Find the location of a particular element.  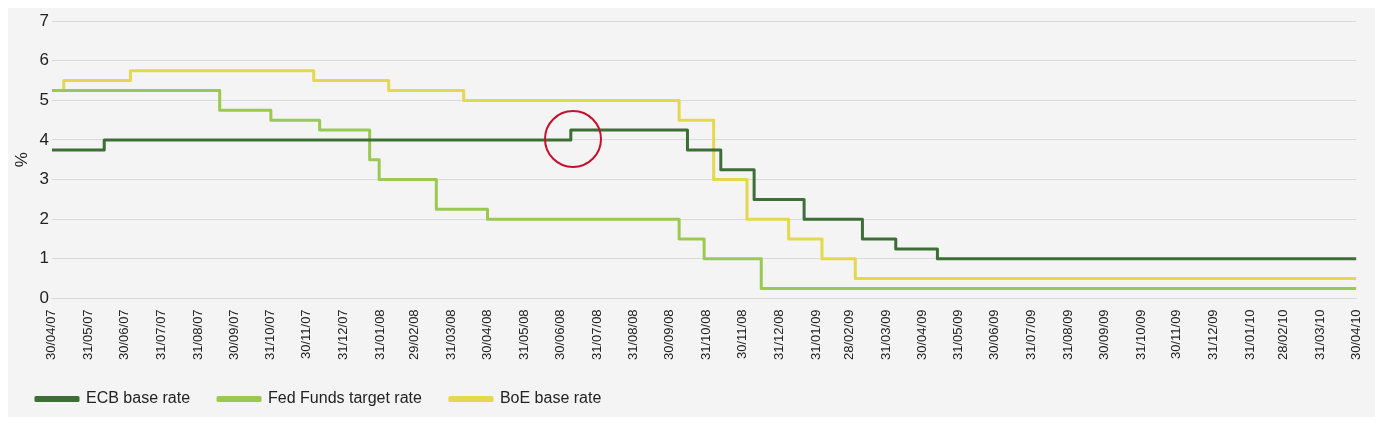

x-tick-label: 31/07/07 is located at coordinates (160, 335).